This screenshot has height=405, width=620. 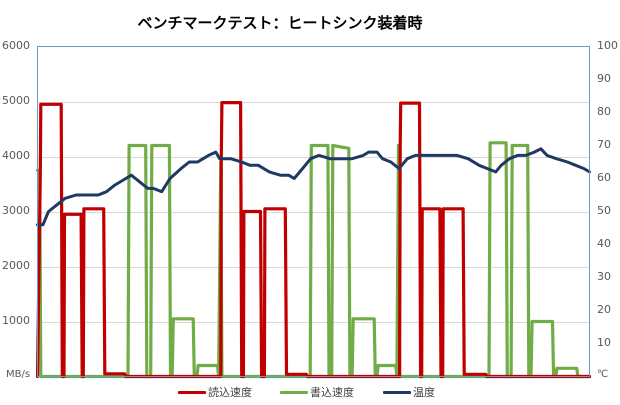 I want to click on y-tick-label: 4000, so click(x=16, y=155).